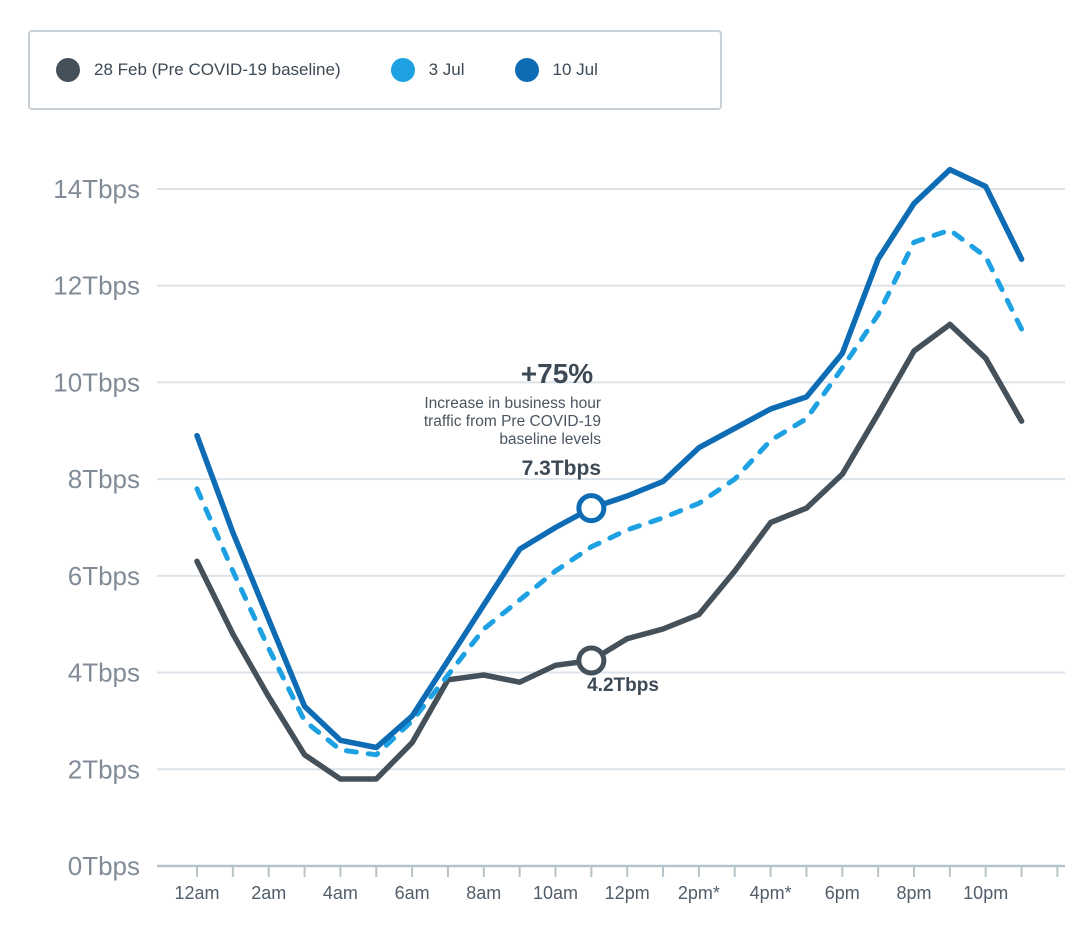 The width and height of the screenshot is (1092, 930). What do you see at coordinates (96, 189) in the screenshot?
I see `y-tick-label: 14Tbps` at bounding box center [96, 189].